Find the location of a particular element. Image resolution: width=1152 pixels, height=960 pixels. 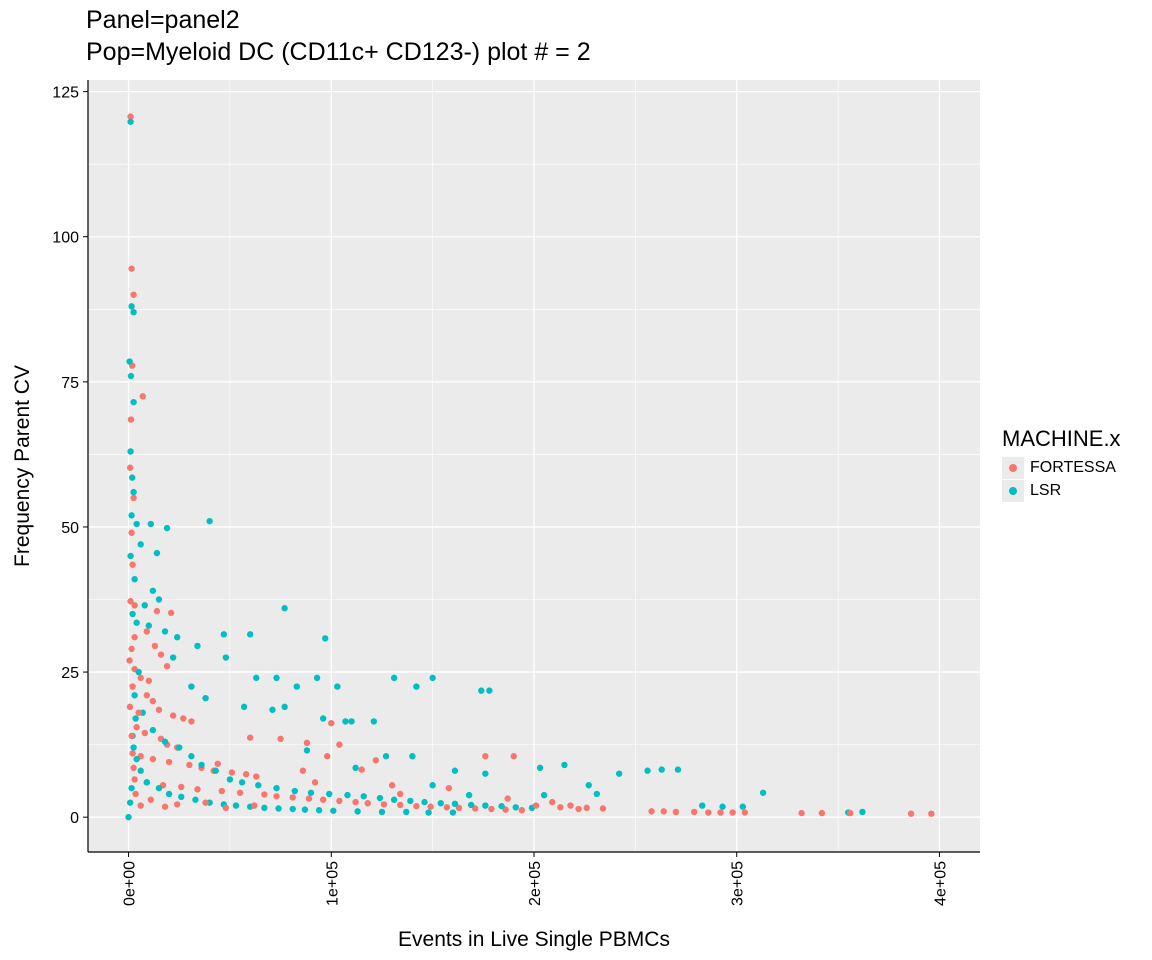

x-axis-label: Events in Live Single PBMCs is located at coordinates (534, 939).